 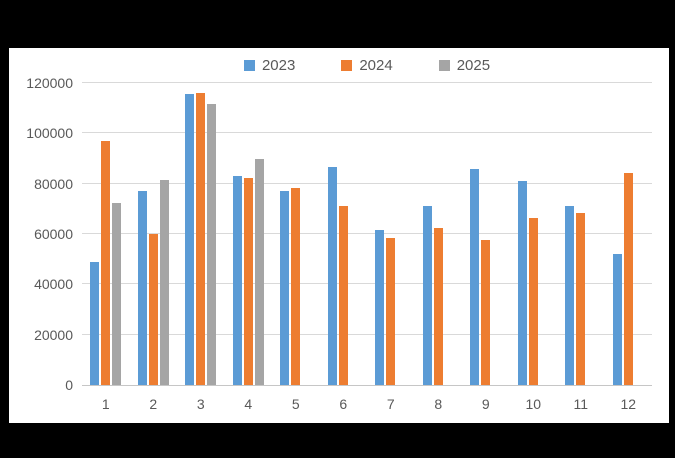 I want to click on x-tick-label: 6, so click(x=343, y=404).